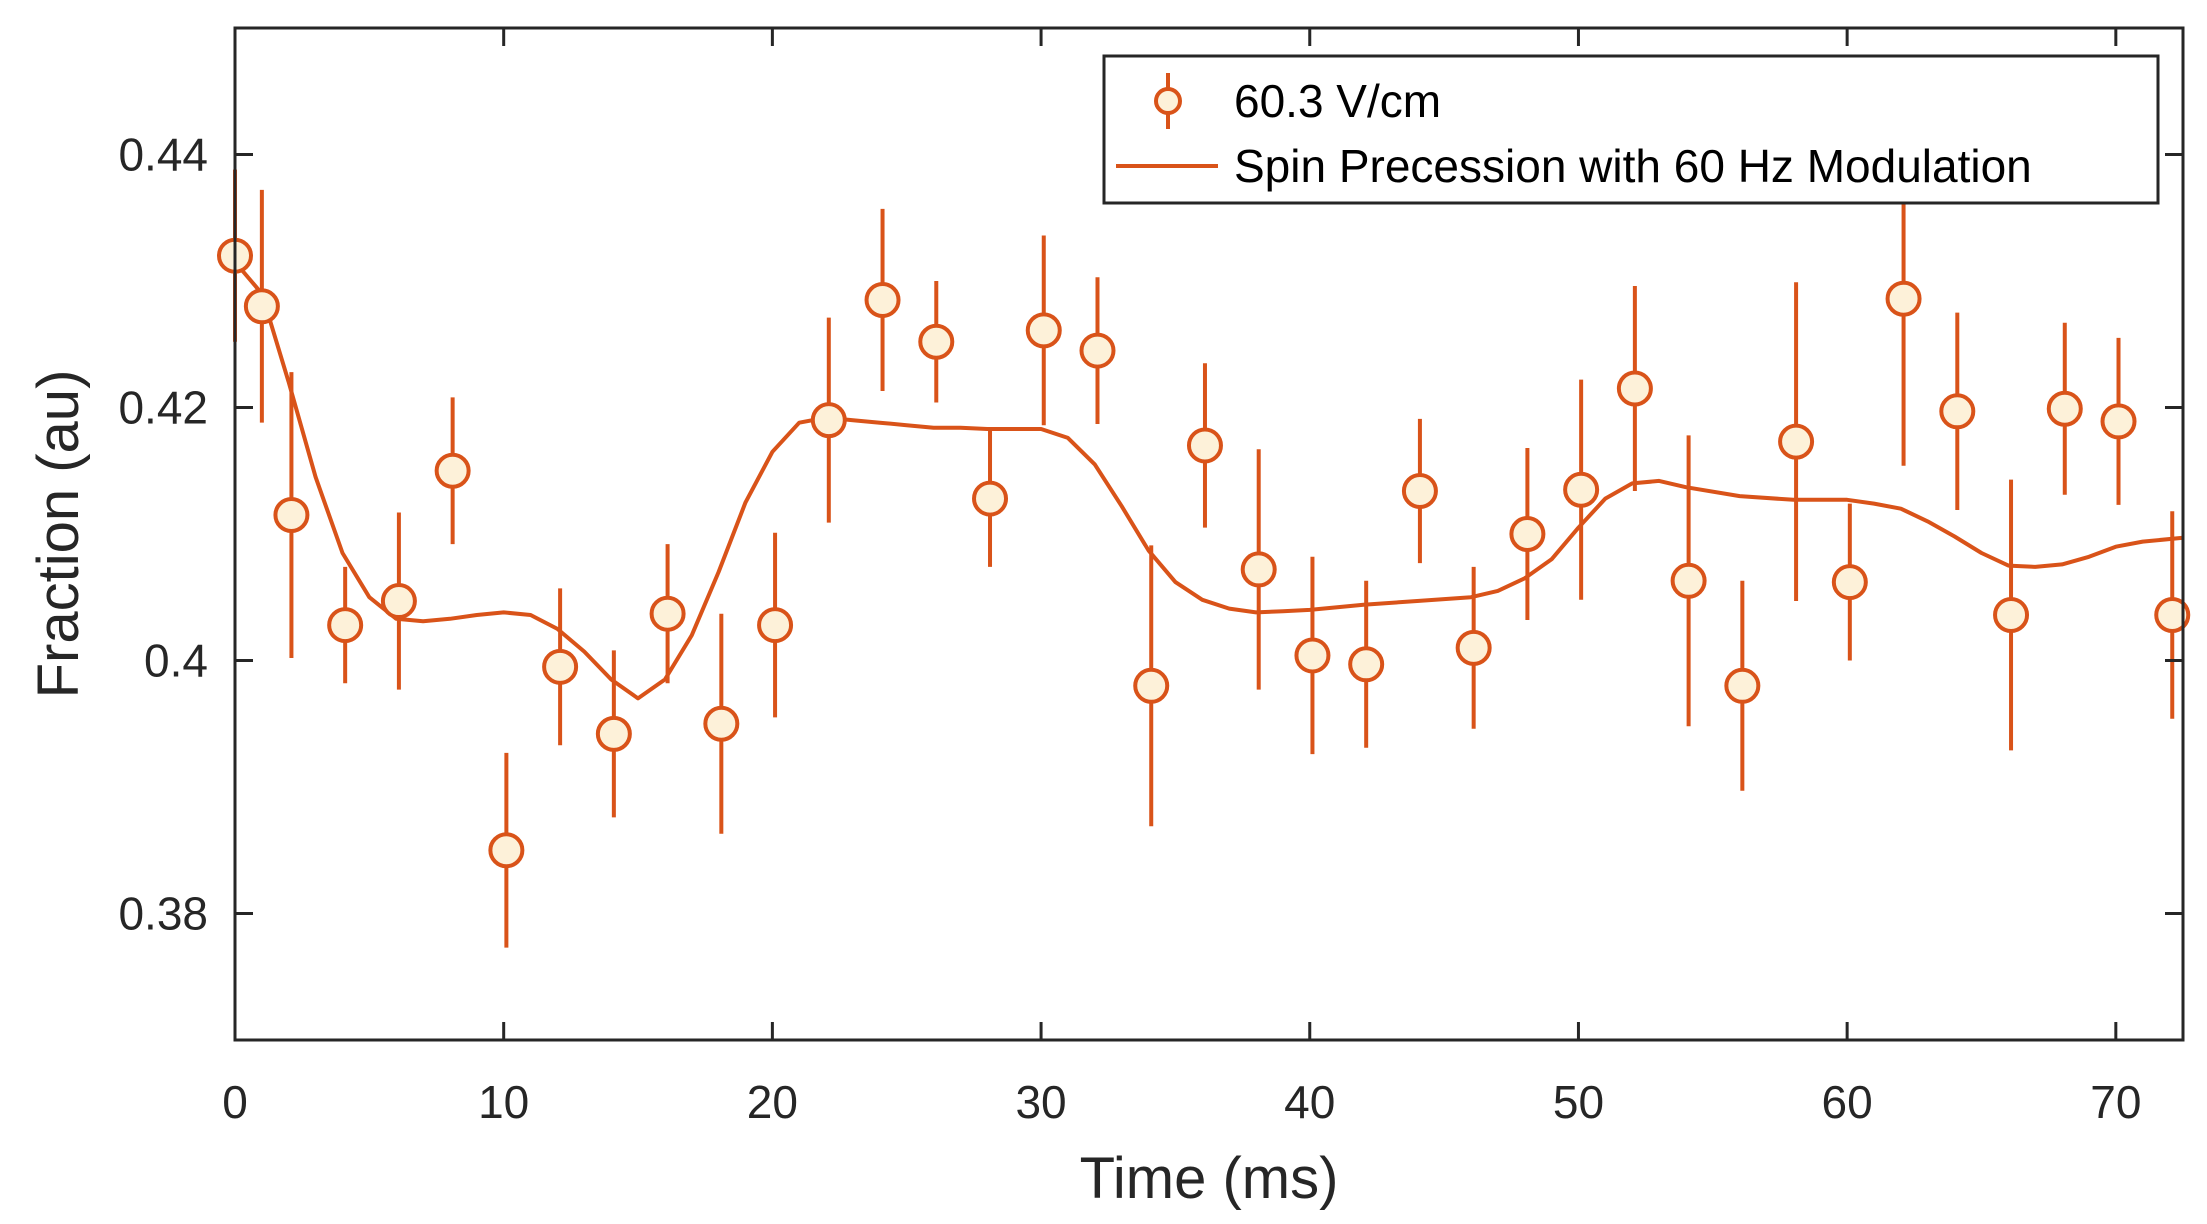 This screenshot has height=1224, width=2207. Describe the element at coordinates (1578, 1102) in the screenshot. I see `x-tick-label: 50` at that location.